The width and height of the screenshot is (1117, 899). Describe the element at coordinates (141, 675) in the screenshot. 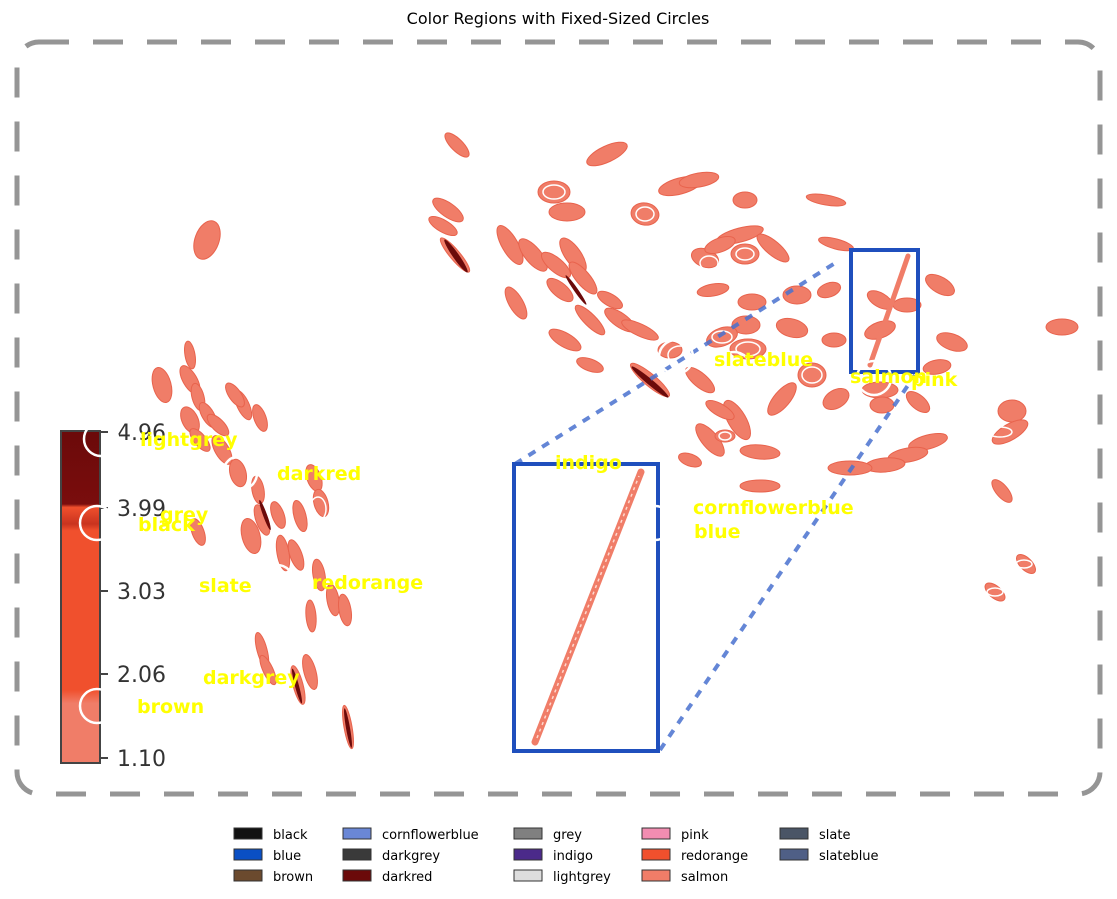

I see `colorbar-tick-label: 2.06` at that location.